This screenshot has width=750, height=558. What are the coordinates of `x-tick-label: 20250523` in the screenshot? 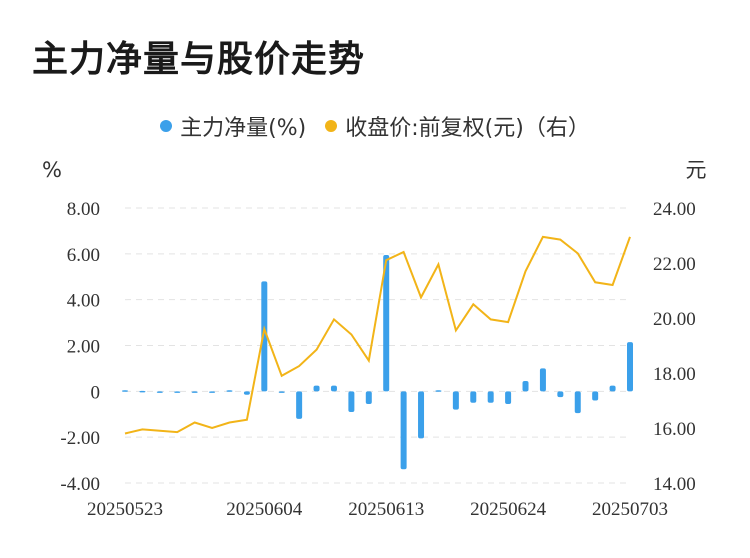 It's located at (125, 509).